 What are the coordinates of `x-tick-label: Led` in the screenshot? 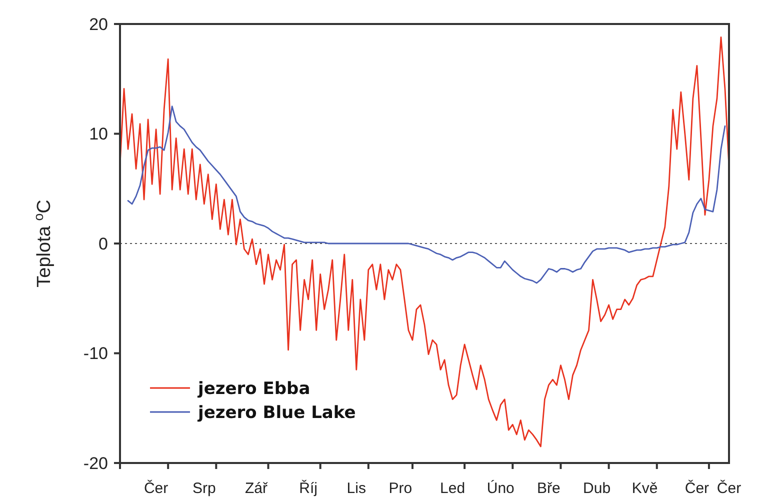 It's located at (453, 488).